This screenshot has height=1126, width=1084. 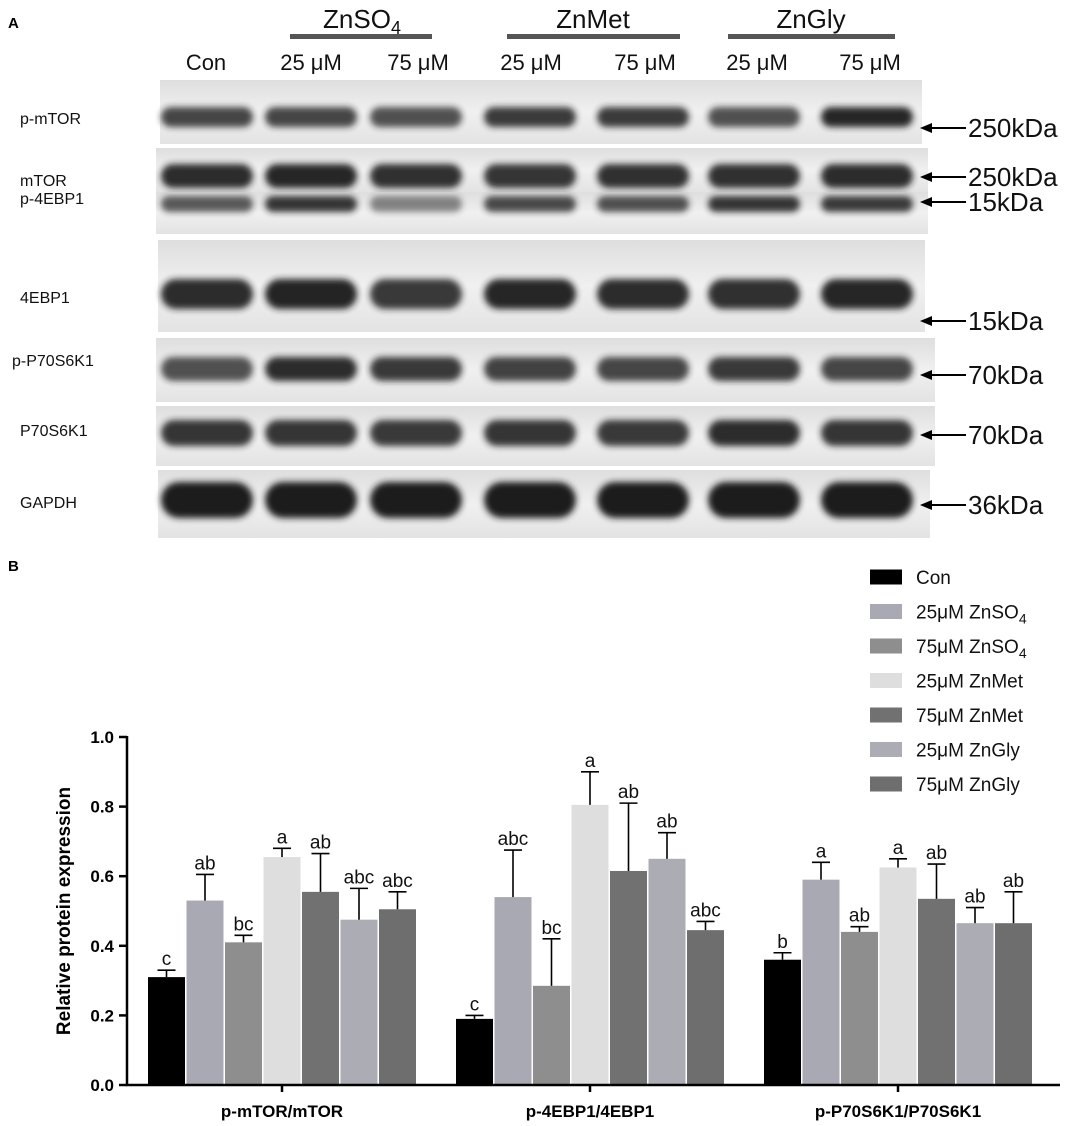 What do you see at coordinates (967, 647) in the screenshot?
I see `legend-label: 75μM ZnSO` at bounding box center [967, 647].